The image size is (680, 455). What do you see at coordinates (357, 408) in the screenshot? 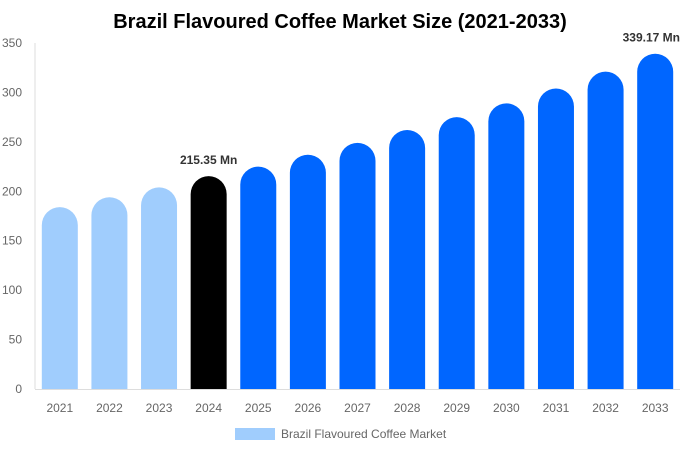
I see `x-tick-label: 2027` at bounding box center [357, 408].